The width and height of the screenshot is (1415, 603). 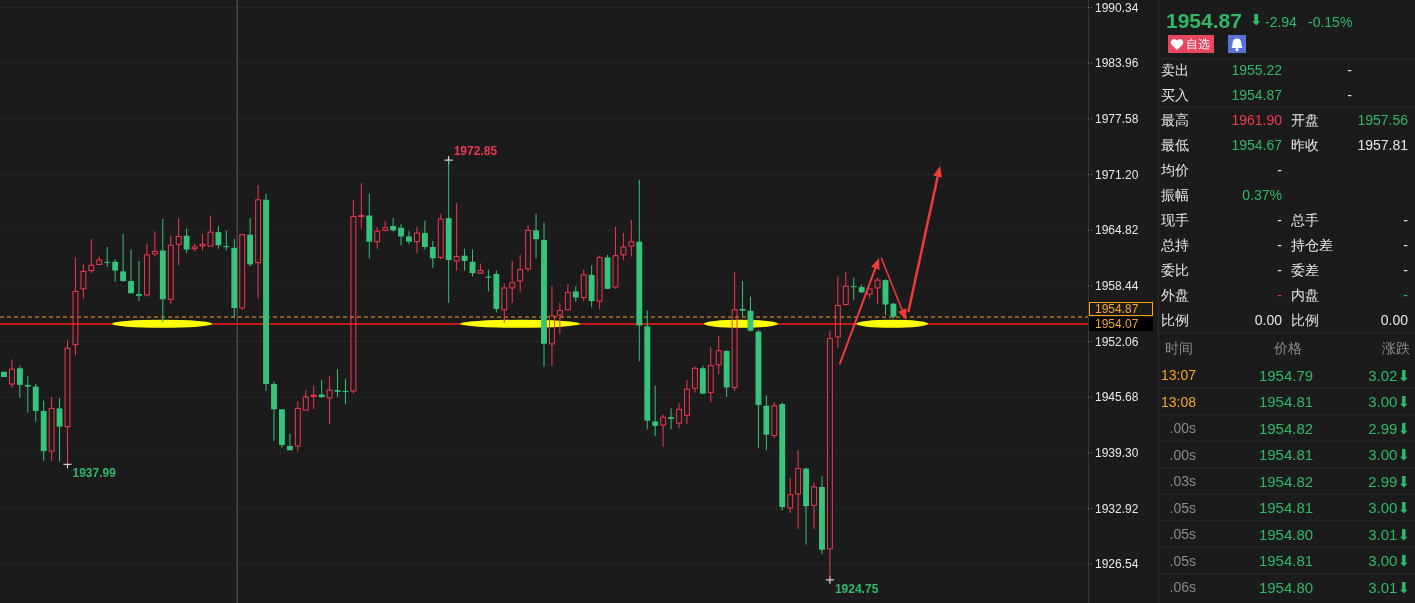 I want to click on text: 最高, so click(x=1175, y=120).